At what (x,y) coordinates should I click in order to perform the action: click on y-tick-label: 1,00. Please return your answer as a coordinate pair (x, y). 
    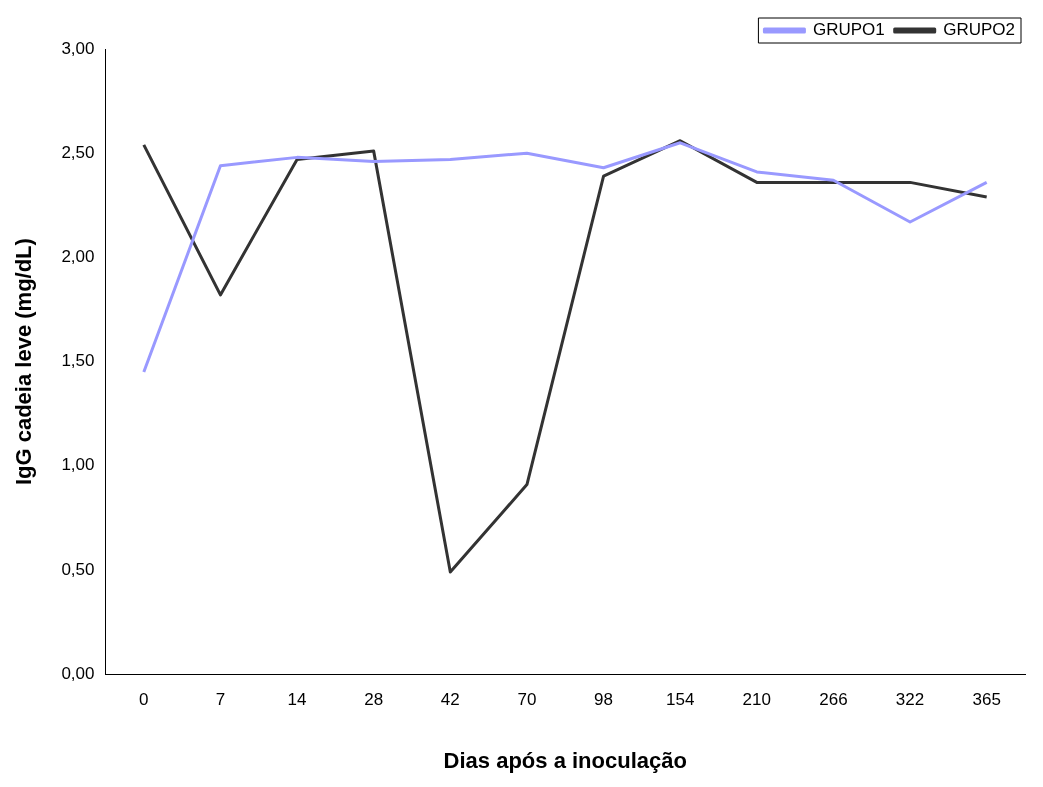
    Looking at the image, I should click on (78, 465).